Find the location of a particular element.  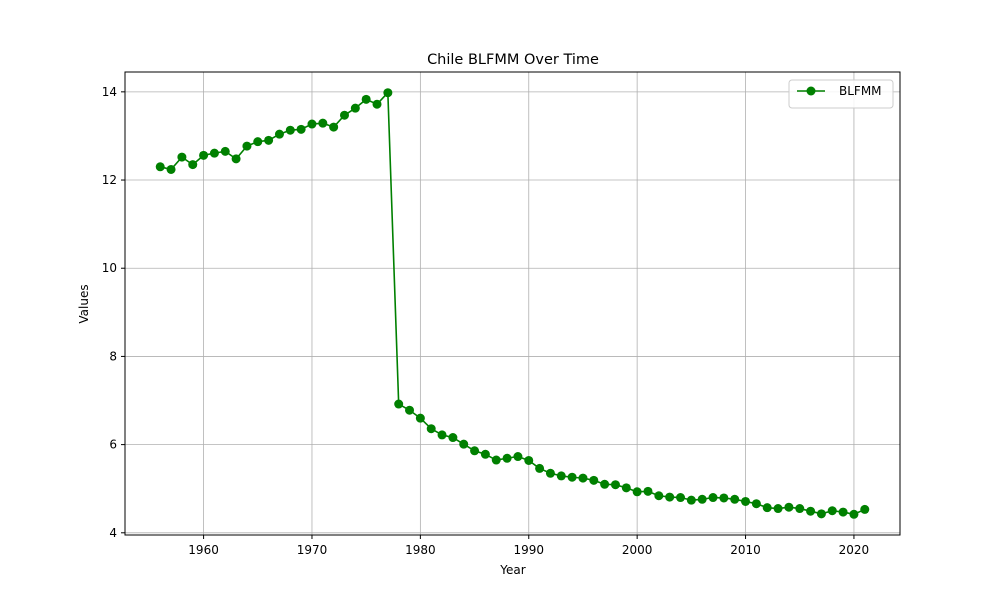

legend-entry-blfmm: BLFMM is located at coordinates (860, 91).